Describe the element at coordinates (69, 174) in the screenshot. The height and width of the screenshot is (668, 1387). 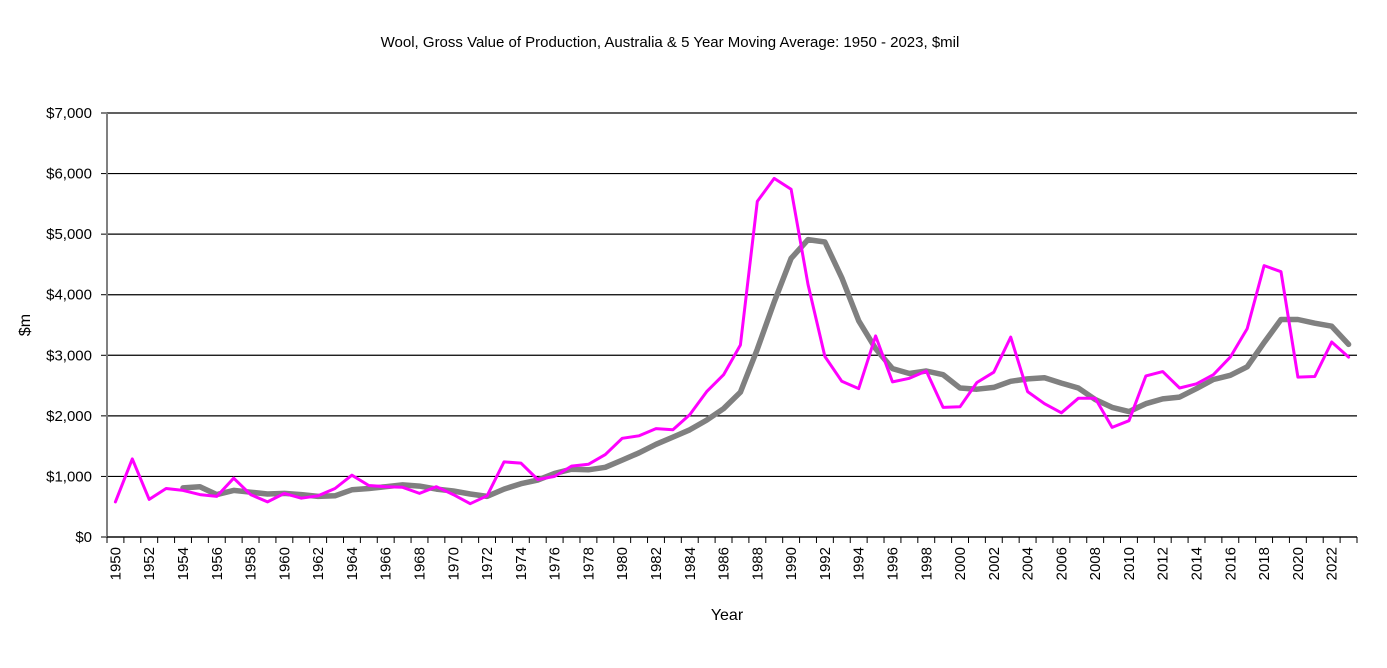
I see `y-tick-label: $6,000` at that location.